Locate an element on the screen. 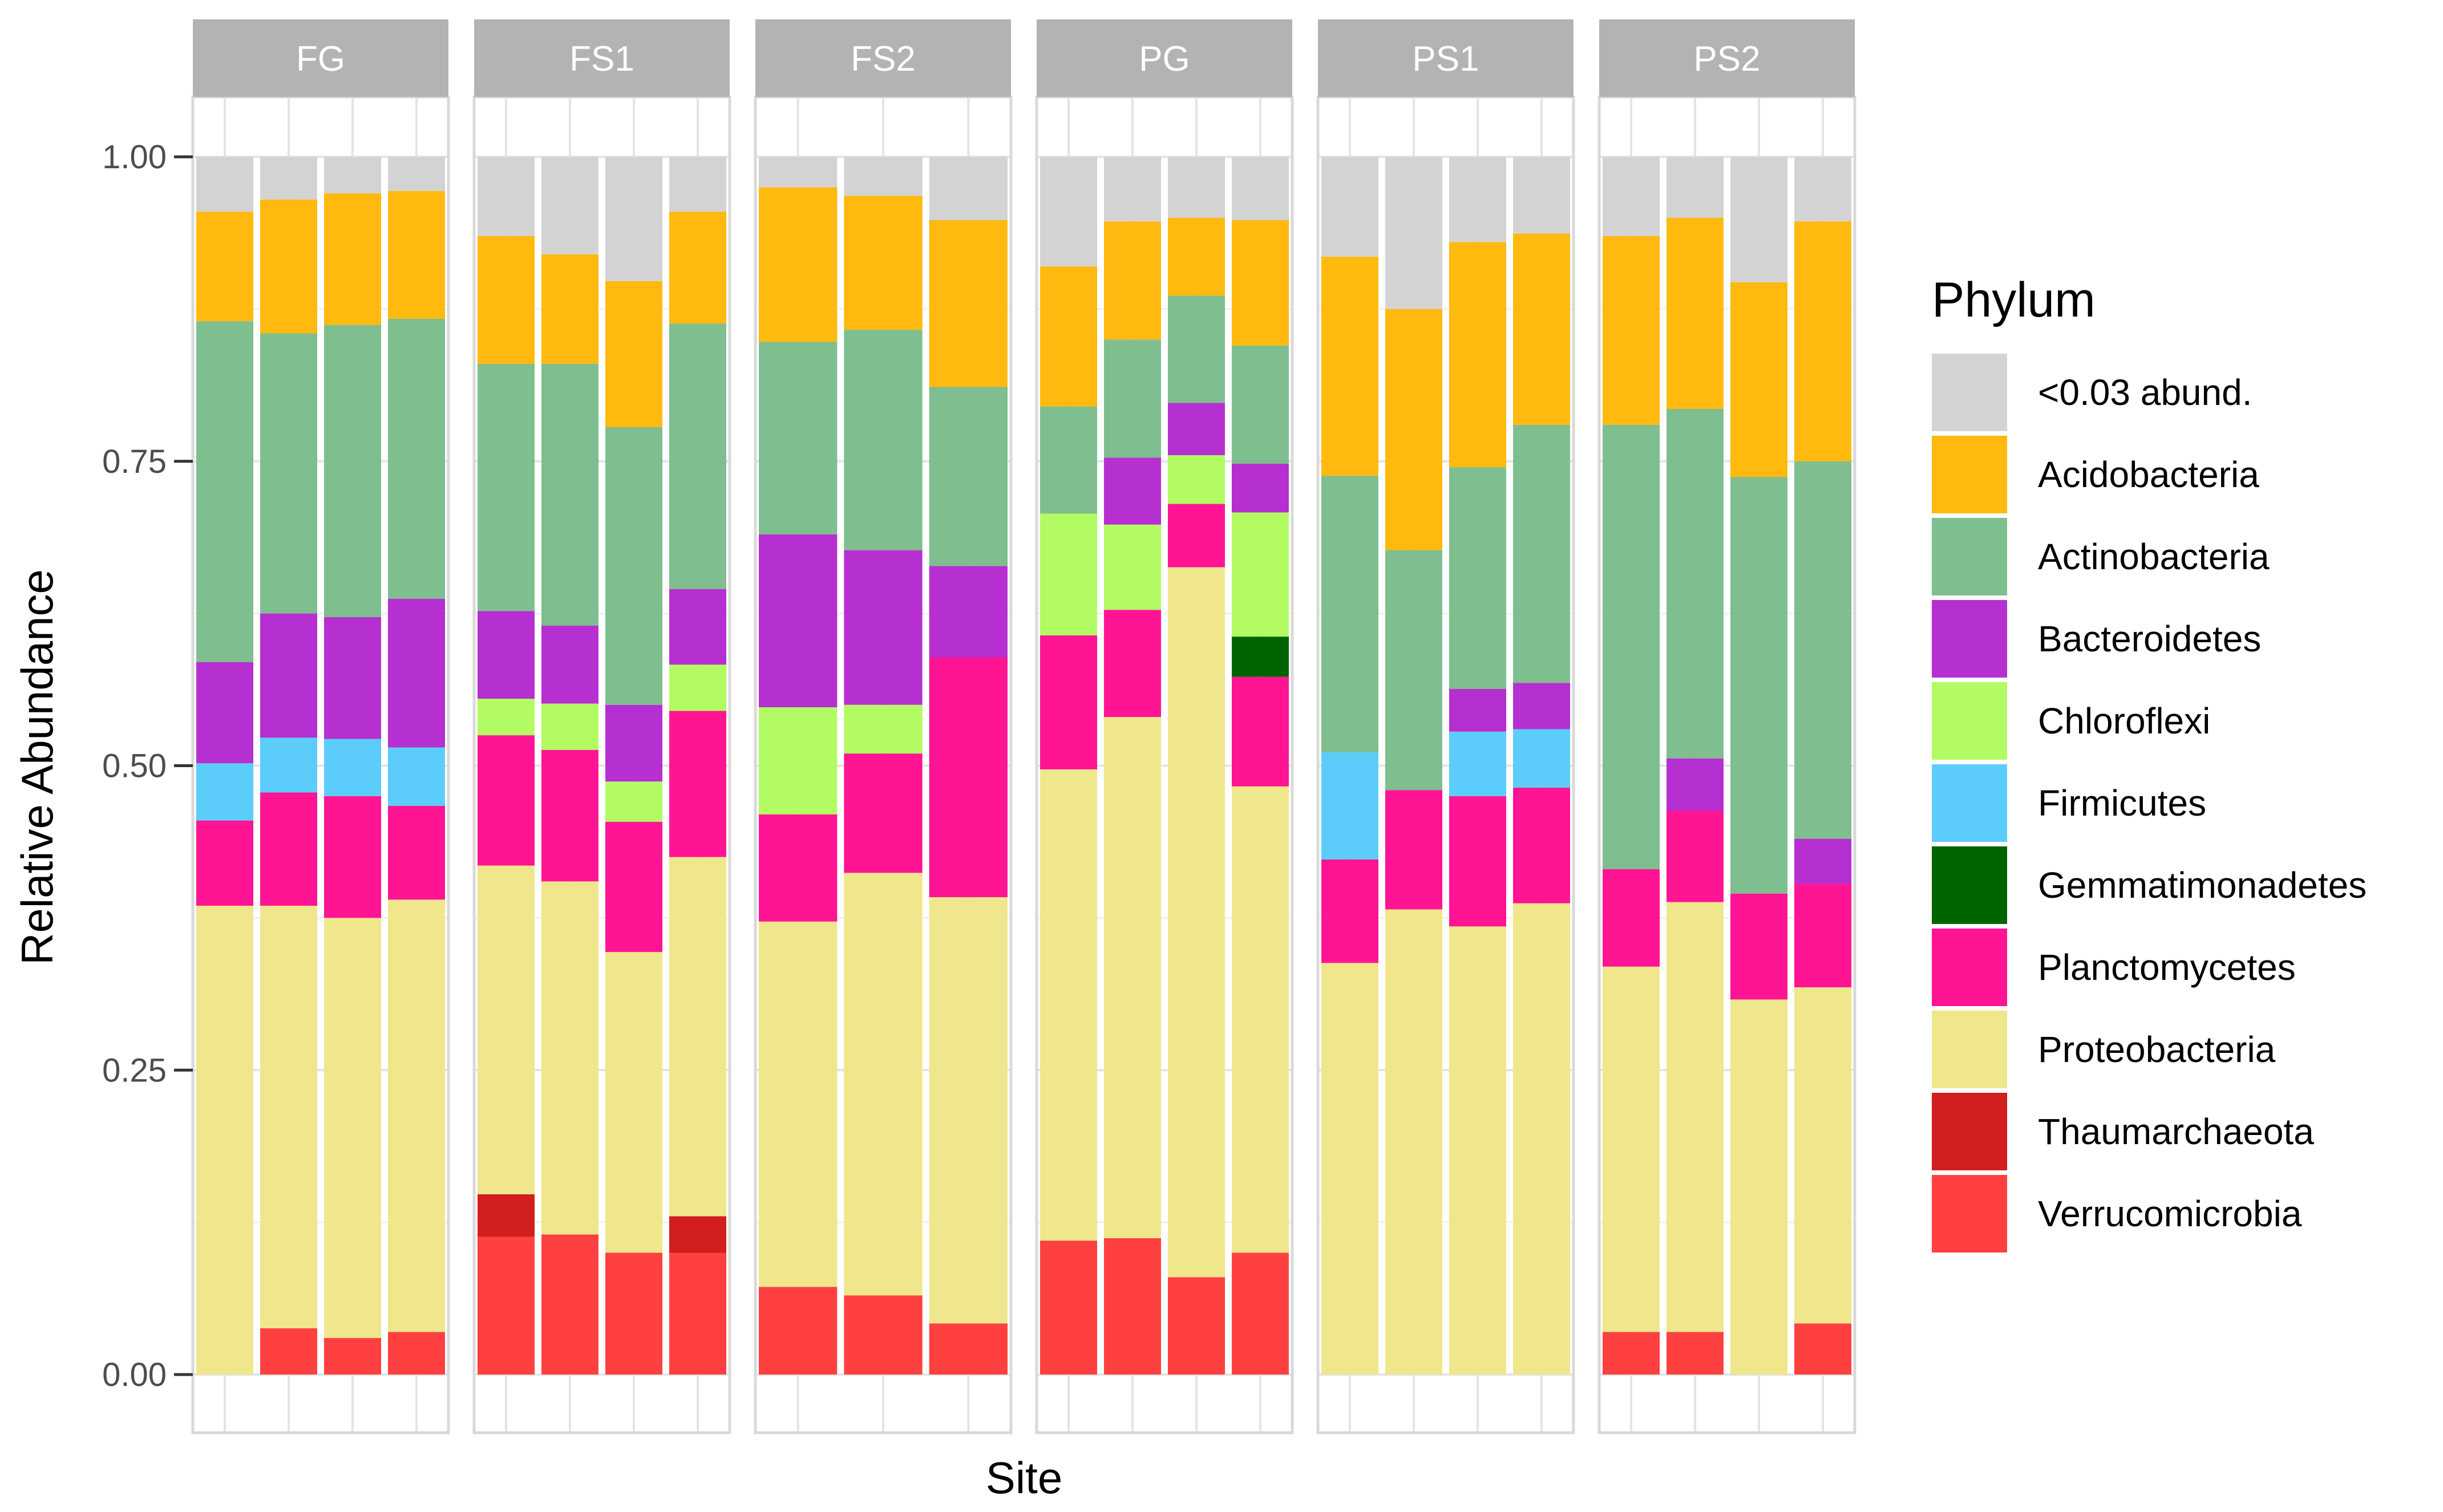  y-axis-title: Relative Abundance is located at coordinates (37, 767).